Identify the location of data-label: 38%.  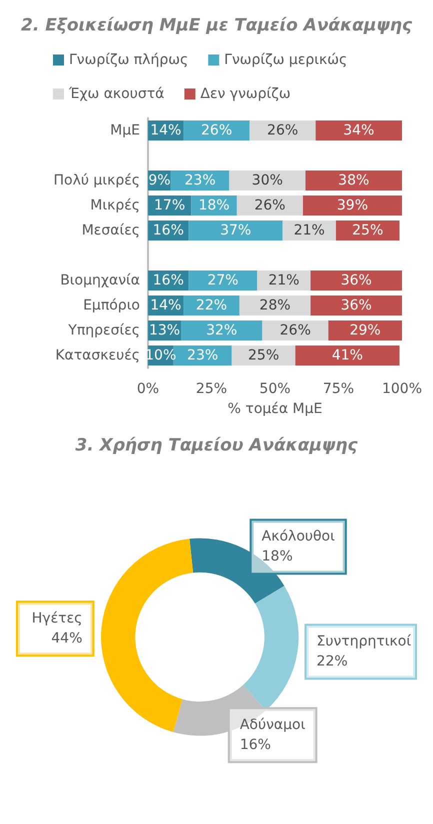
(354, 180).